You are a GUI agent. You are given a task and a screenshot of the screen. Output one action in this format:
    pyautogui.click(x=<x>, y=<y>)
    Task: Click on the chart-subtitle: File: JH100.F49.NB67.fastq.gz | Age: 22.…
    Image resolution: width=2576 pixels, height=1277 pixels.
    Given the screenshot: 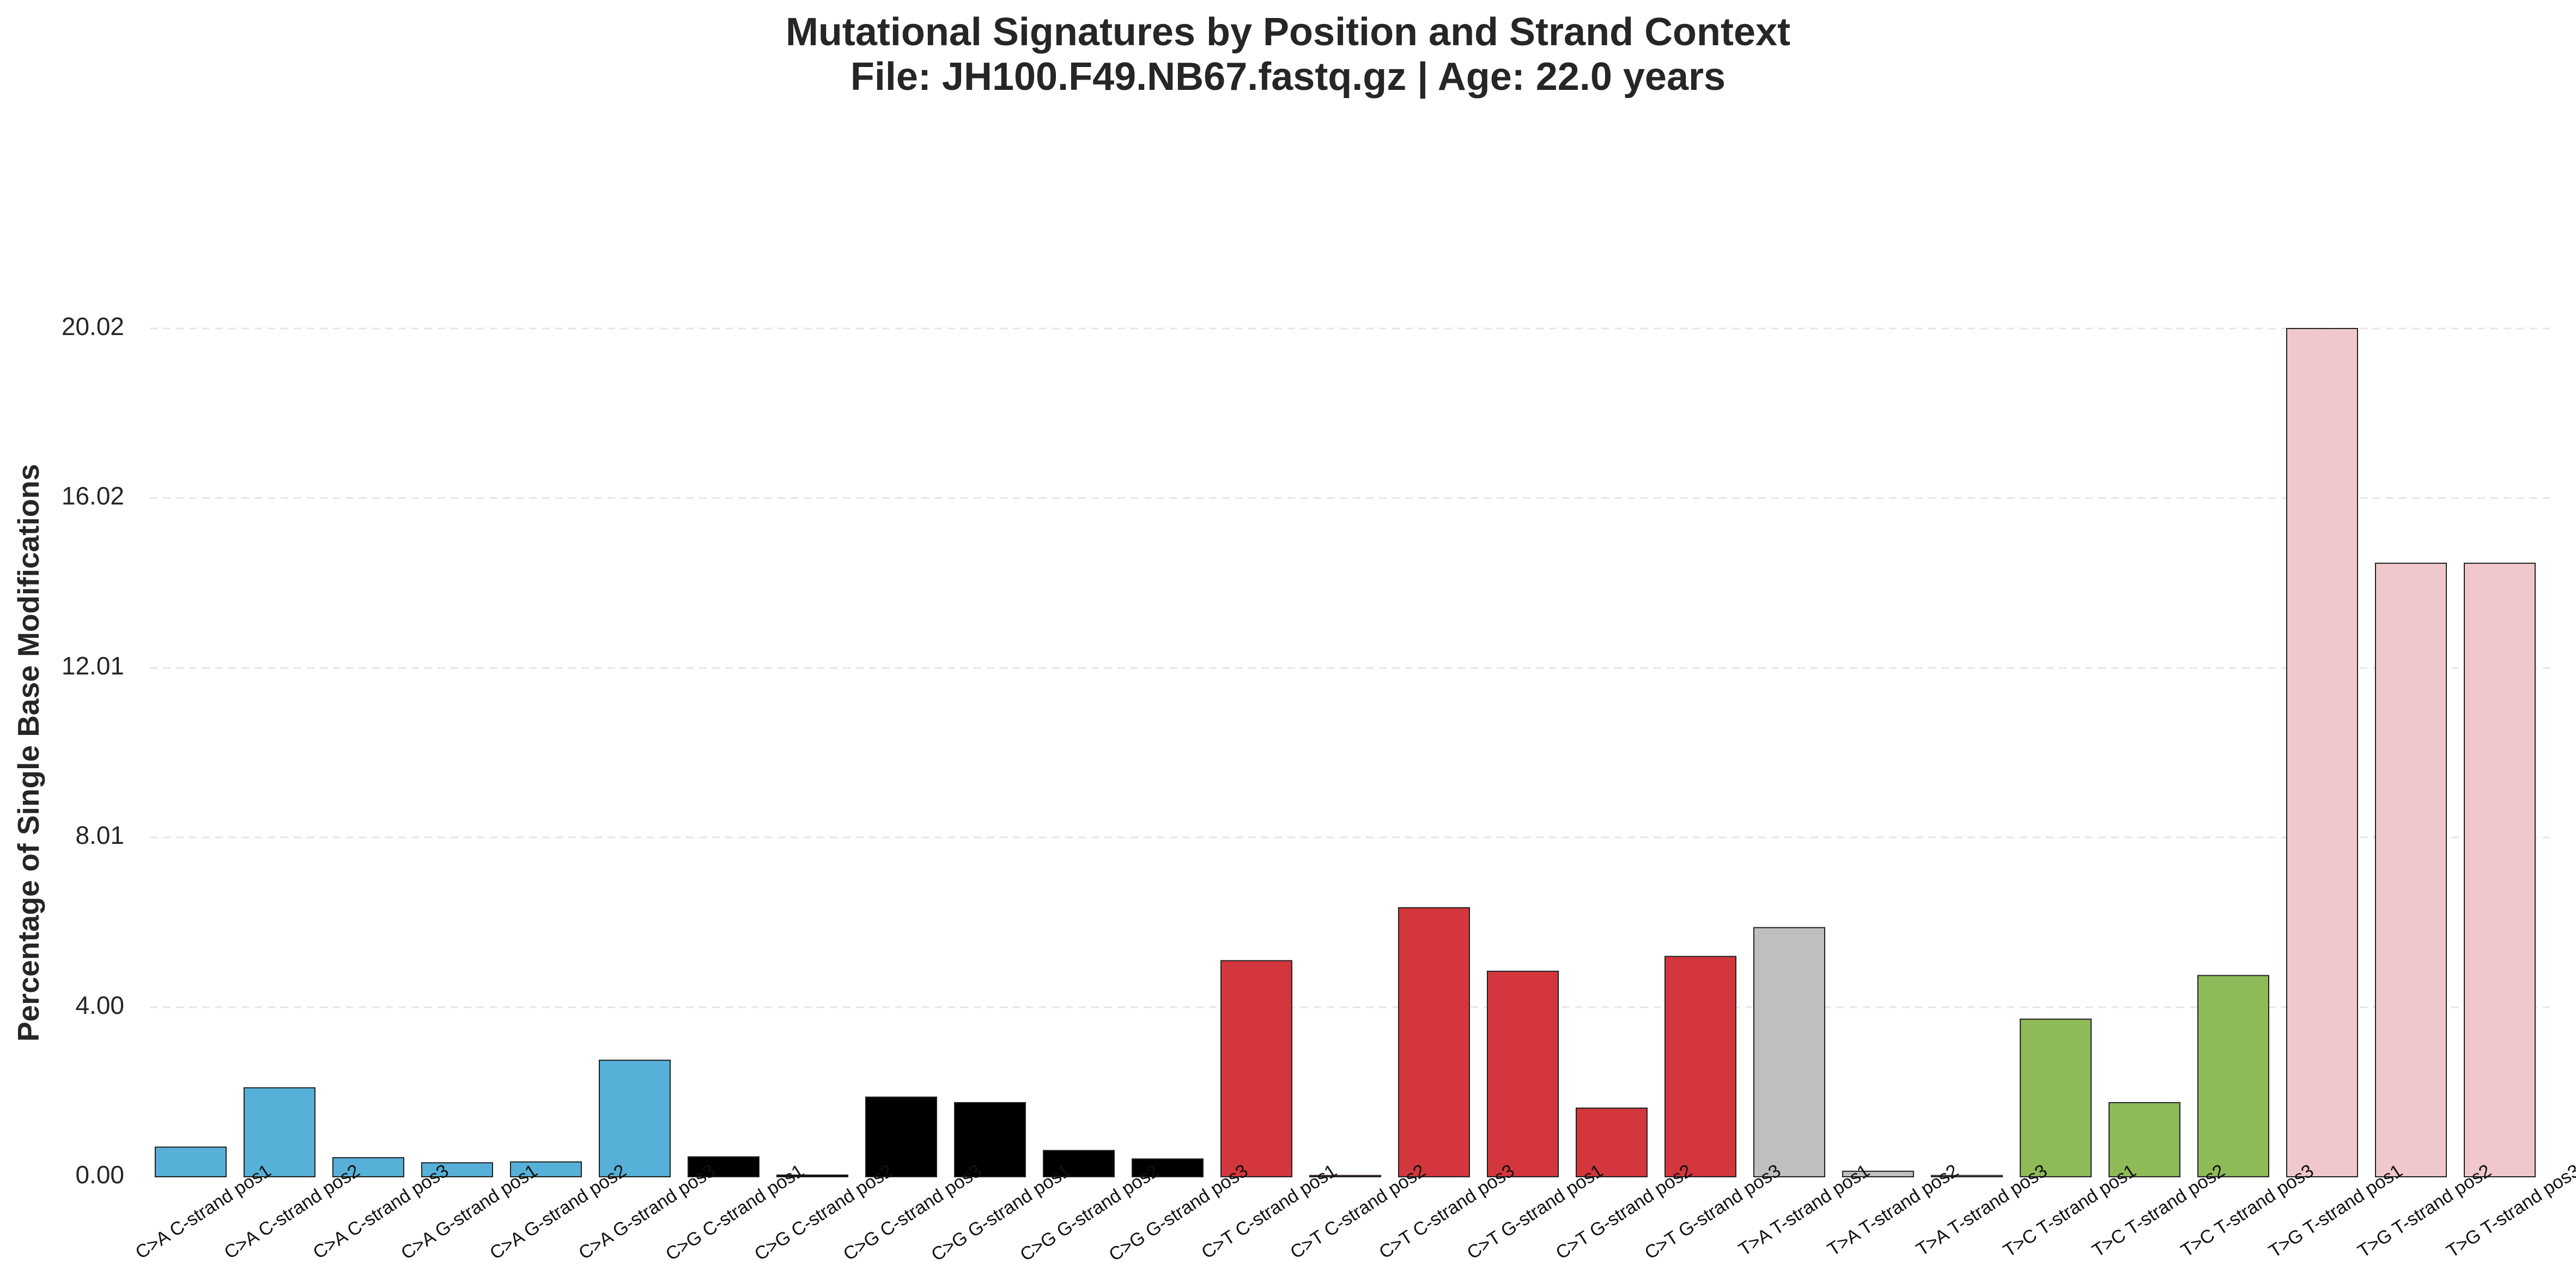 What is the action you would take?
    pyautogui.click(x=1288, y=77)
    